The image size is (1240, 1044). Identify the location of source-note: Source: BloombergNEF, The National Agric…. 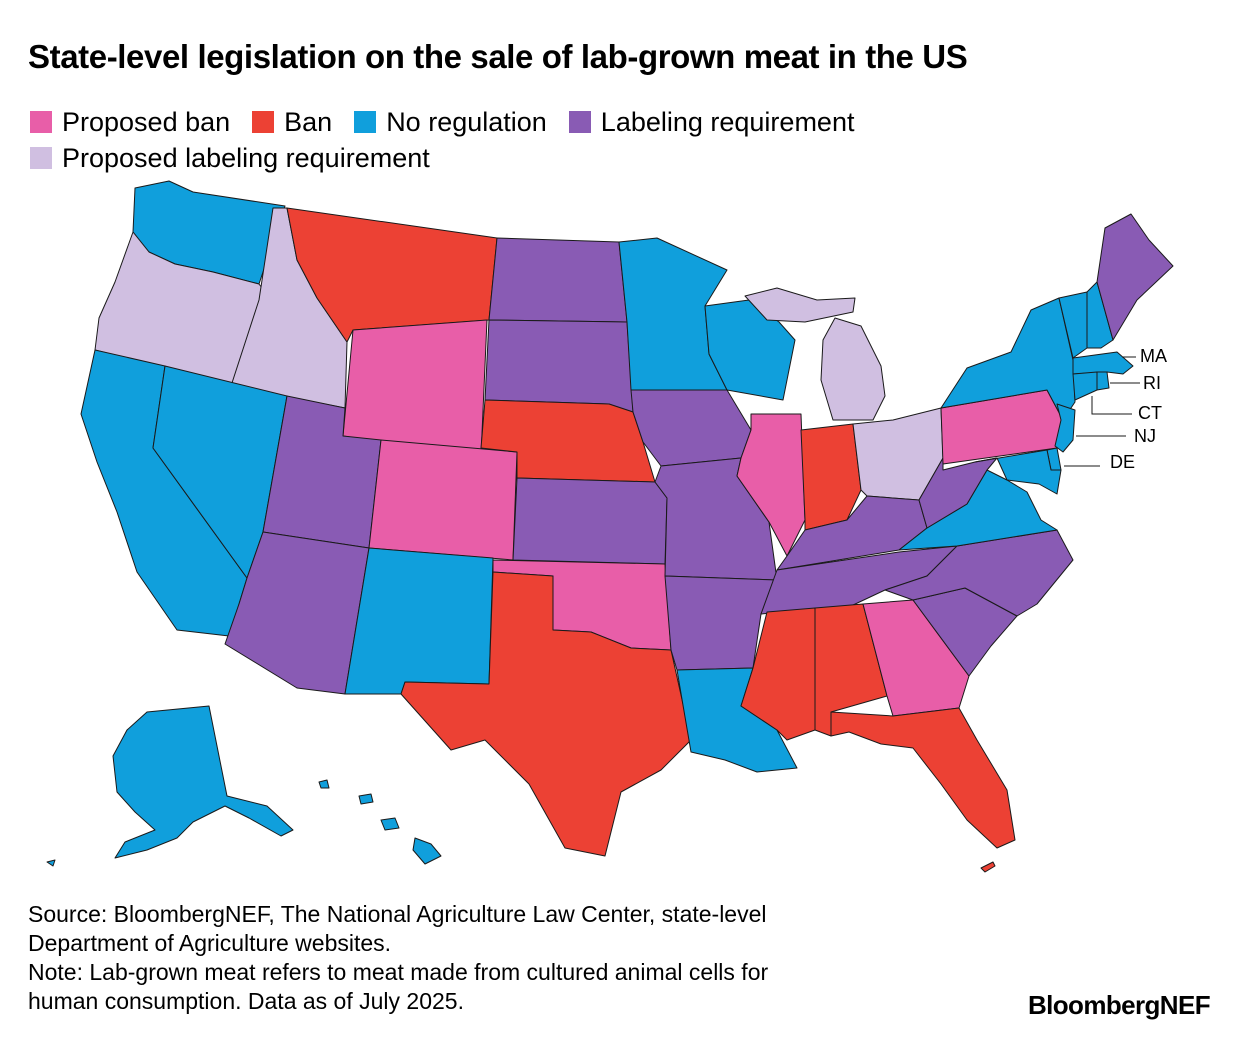
(488, 958).